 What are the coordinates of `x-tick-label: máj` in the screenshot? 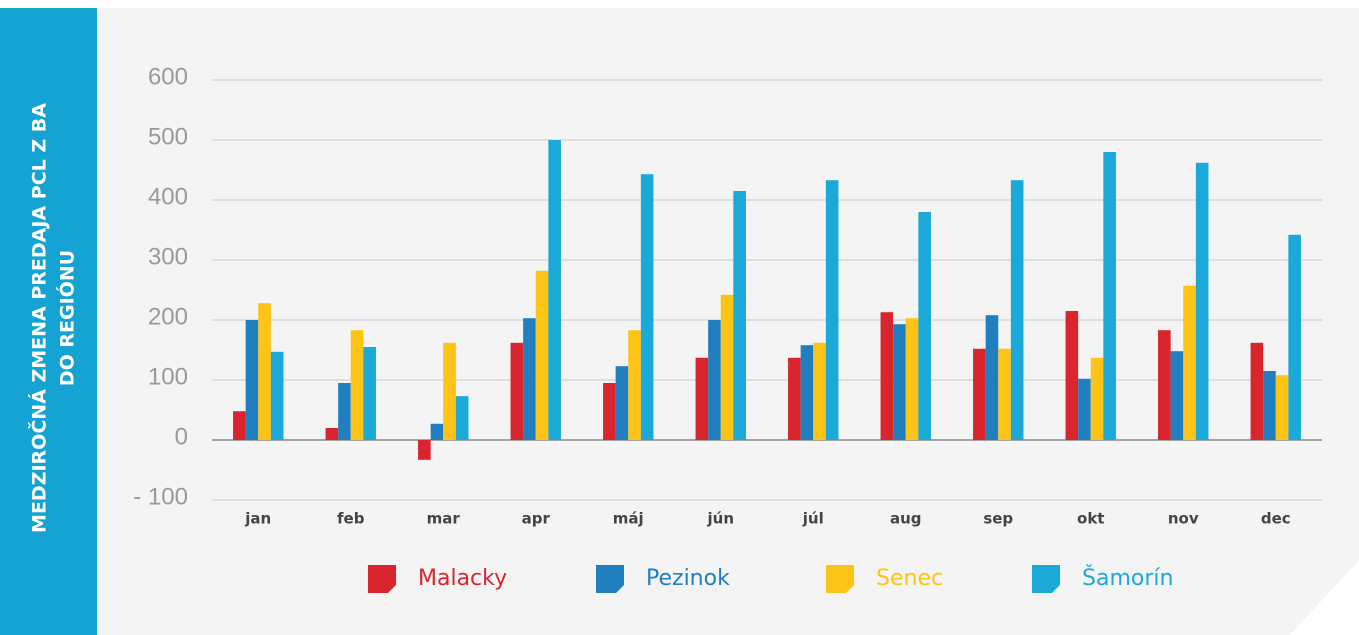 It's located at (628, 519).